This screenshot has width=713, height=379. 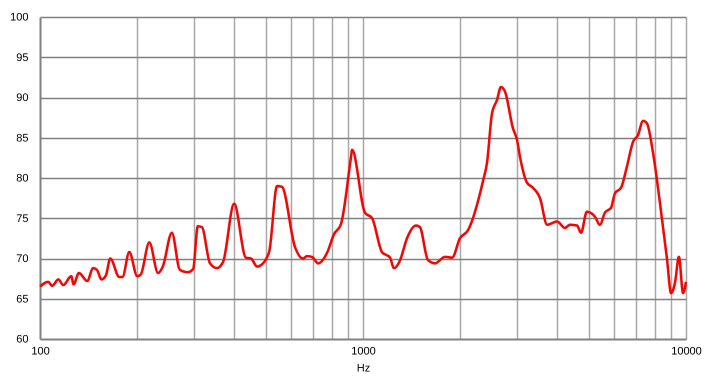 What do you see at coordinates (19, 18) in the screenshot?
I see `y-tick-label: 100` at bounding box center [19, 18].